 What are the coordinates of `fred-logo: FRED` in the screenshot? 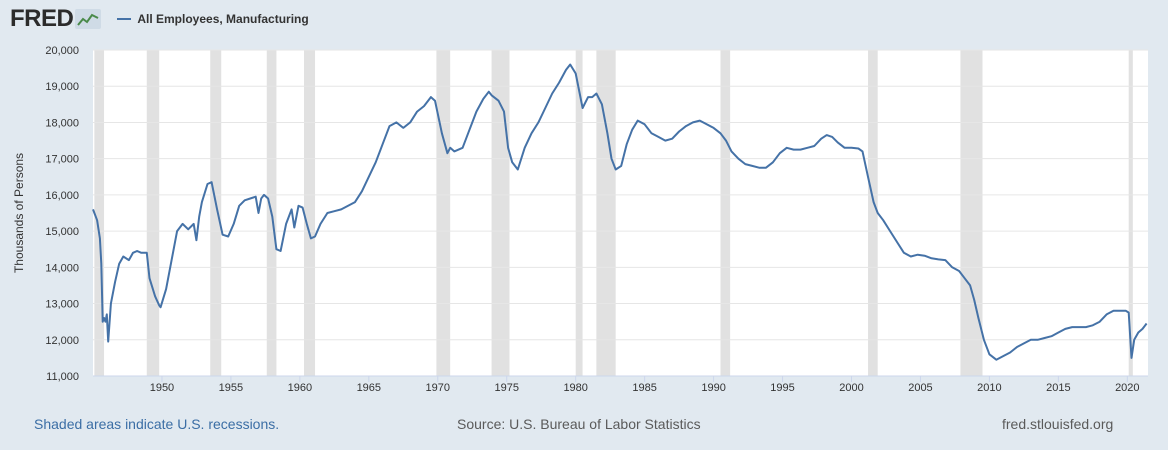 It's located at (42, 18).